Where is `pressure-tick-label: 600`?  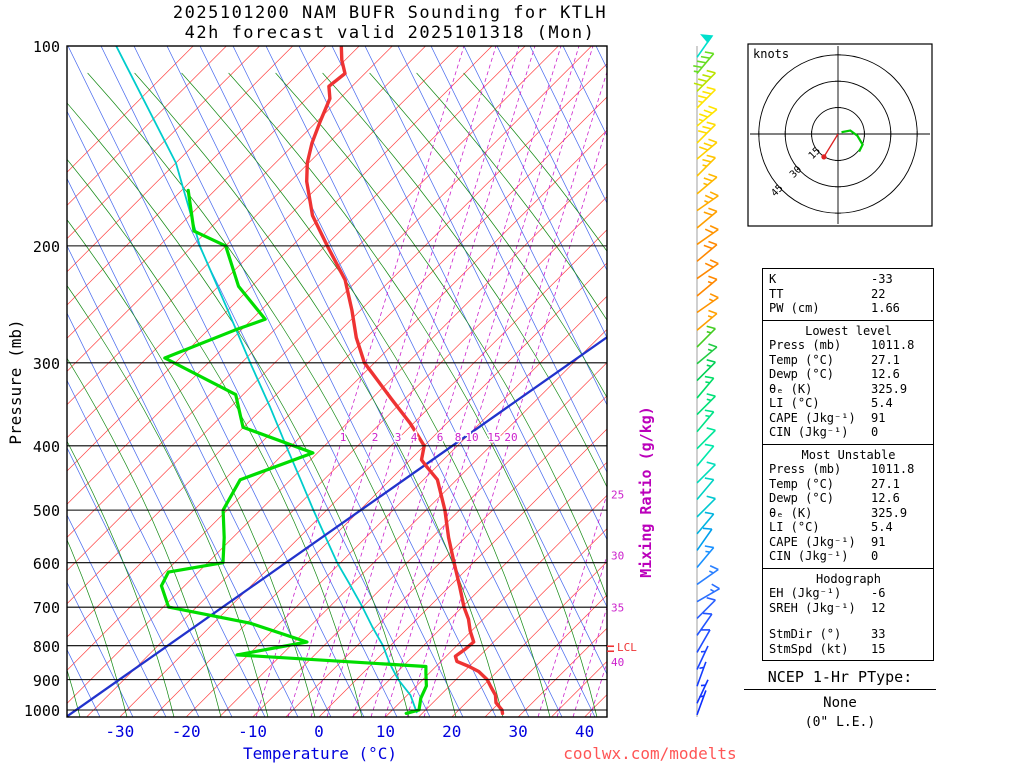
pressure-tick-label: 600 is located at coordinates (46, 563).